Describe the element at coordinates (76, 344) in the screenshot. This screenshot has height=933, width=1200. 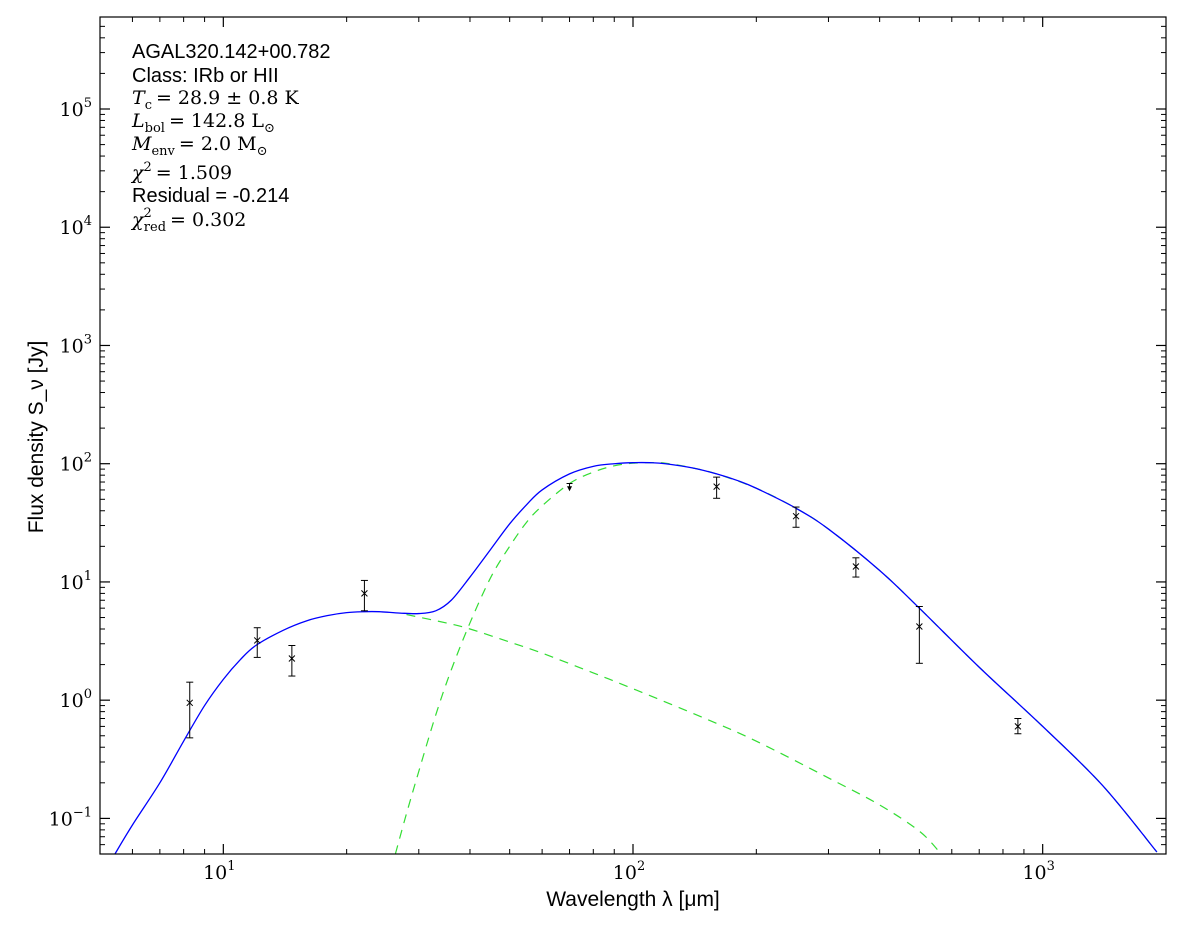
I see `y-tick-label: 10³` at that location.